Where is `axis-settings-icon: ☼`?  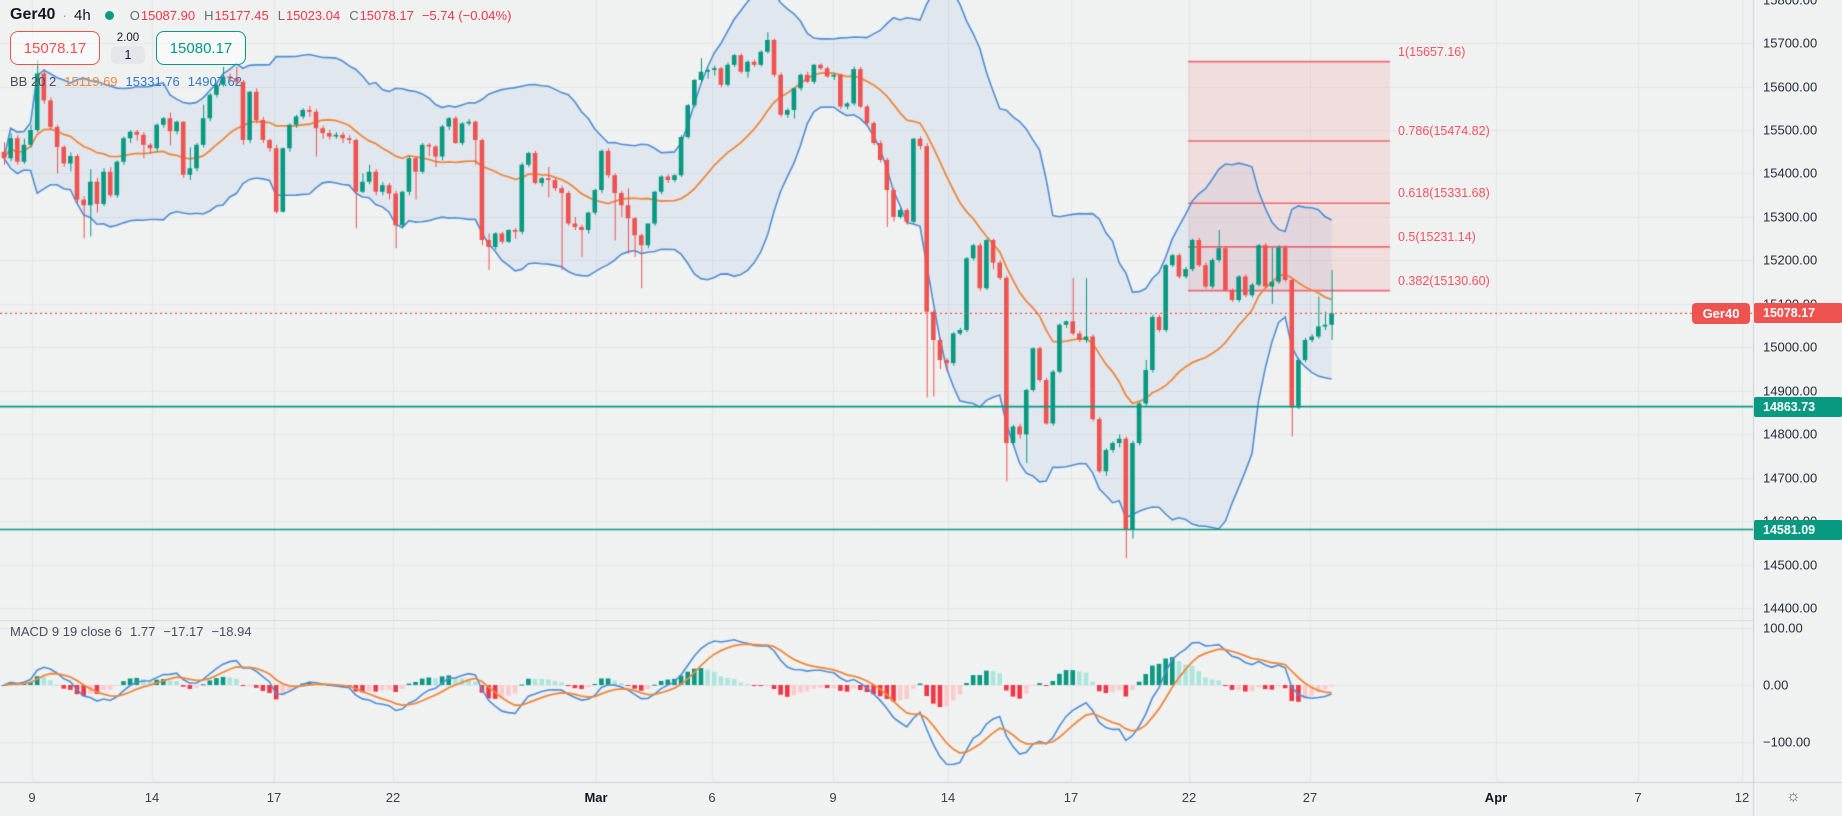
axis-settings-icon: ☼ is located at coordinates (1793, 796).